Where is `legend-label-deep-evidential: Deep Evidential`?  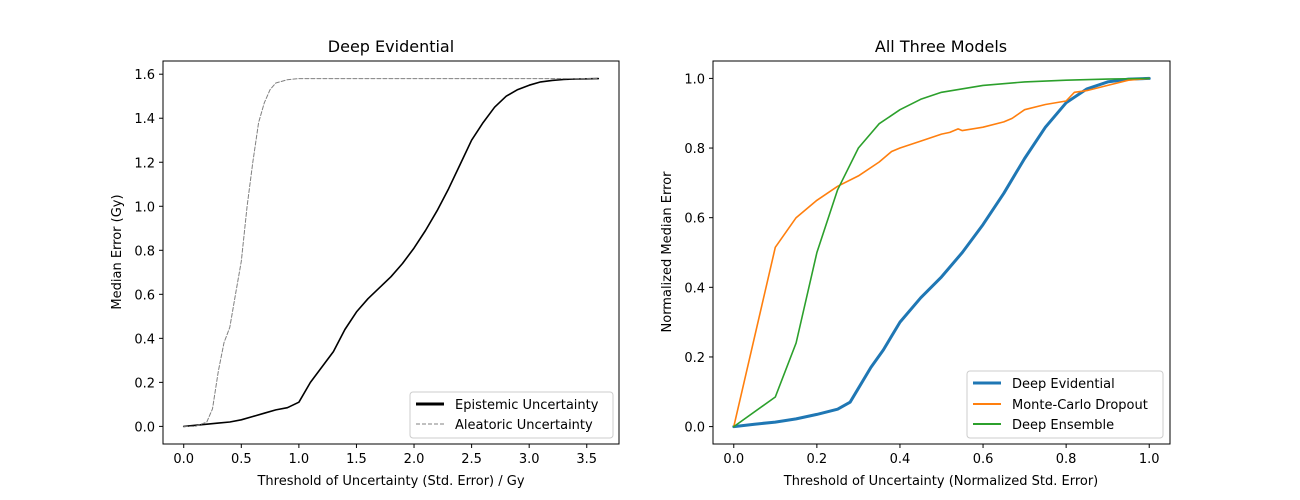
legend-label-deep-evidential: Deep Evidential is located at coordinates (1063, 384).